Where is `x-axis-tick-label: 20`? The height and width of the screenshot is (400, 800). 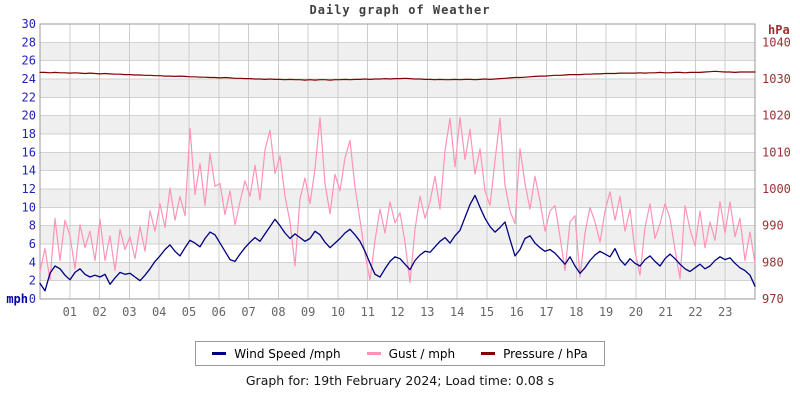
x-axis-tick-label: 20 is located at coordinates (636, 312).